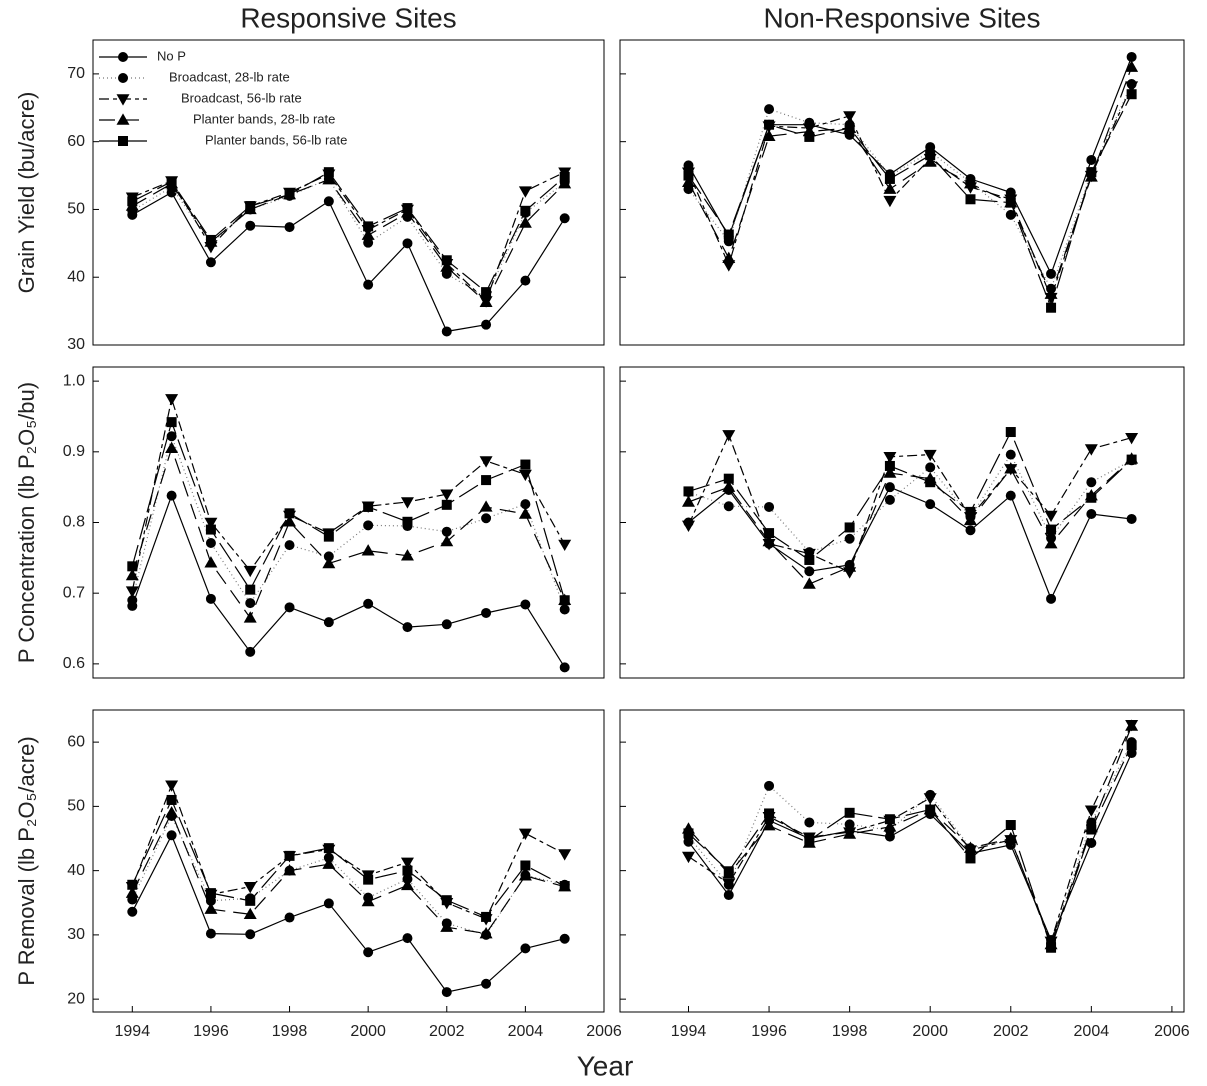 This screenshot has width=1207, height=1086. Describe the element at coordinates (901, 17) in the screenshot. I see `panel-title: Non-Responsive Sites` at that location.